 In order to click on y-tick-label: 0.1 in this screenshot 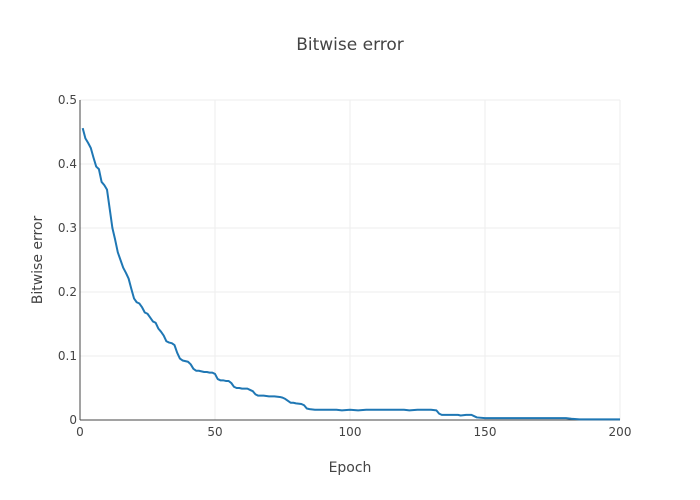, I will do `click(67, 356)`.